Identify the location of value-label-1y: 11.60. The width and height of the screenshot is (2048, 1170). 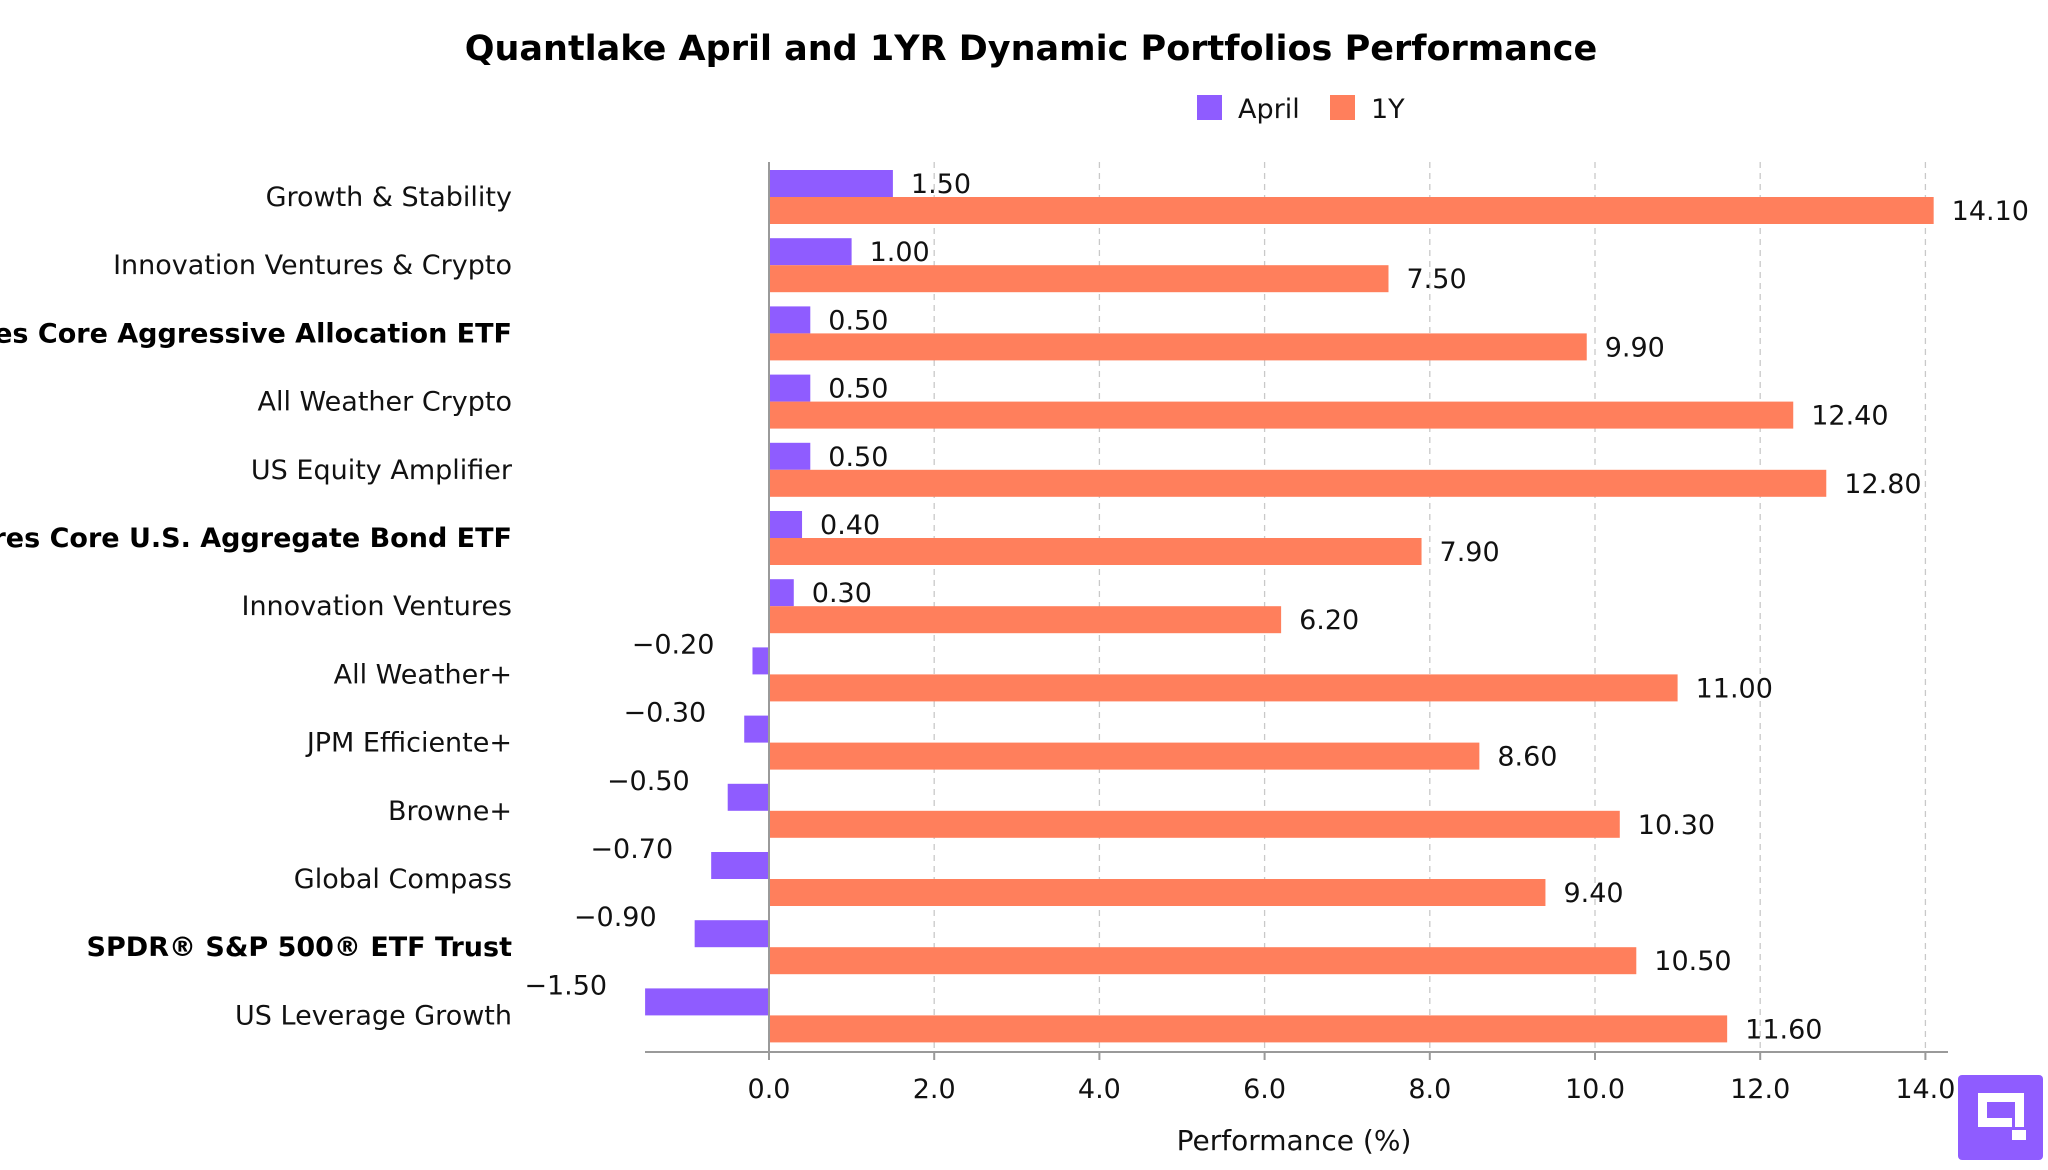
(1783, 1029).